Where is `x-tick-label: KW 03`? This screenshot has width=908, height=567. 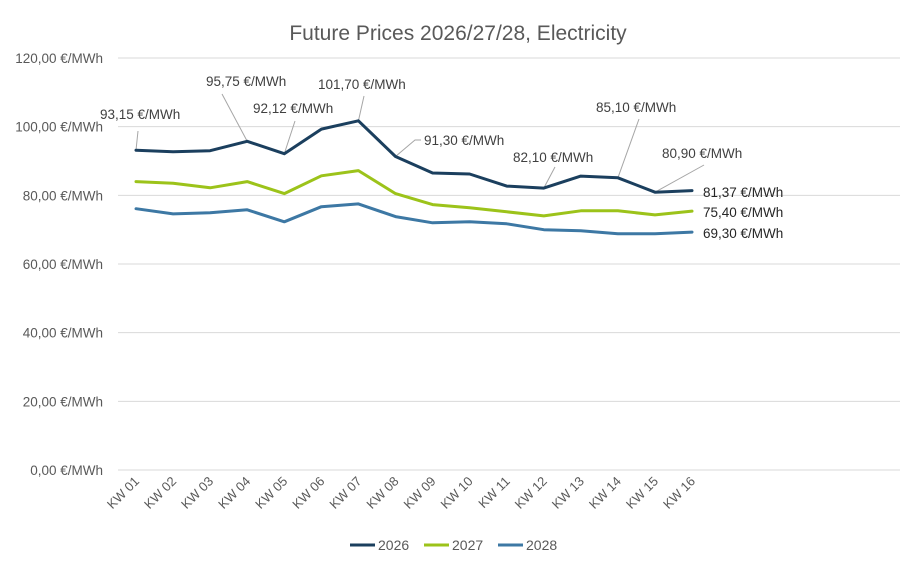
x-tick-label: KW 03 is located at coordinates (197, 493).